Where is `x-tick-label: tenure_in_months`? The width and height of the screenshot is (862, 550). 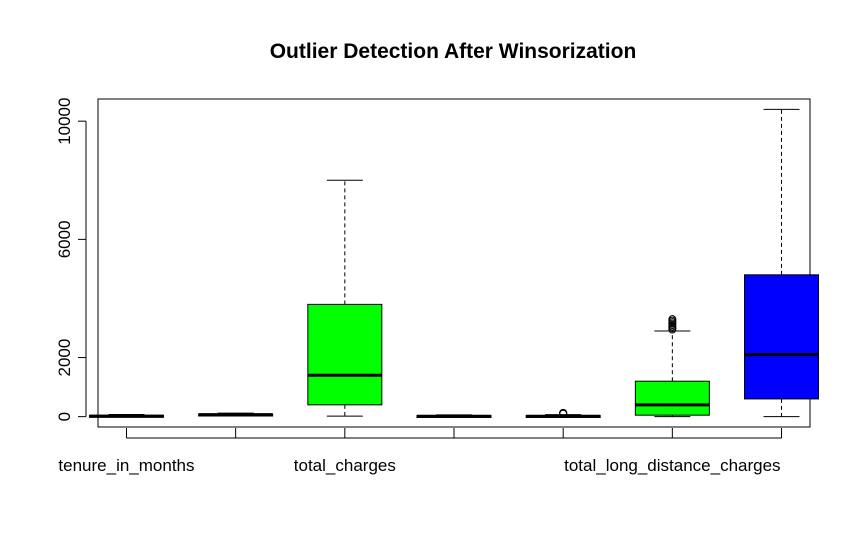 x-tick-label: tenure_in_months is located at coordinates (126, 465).